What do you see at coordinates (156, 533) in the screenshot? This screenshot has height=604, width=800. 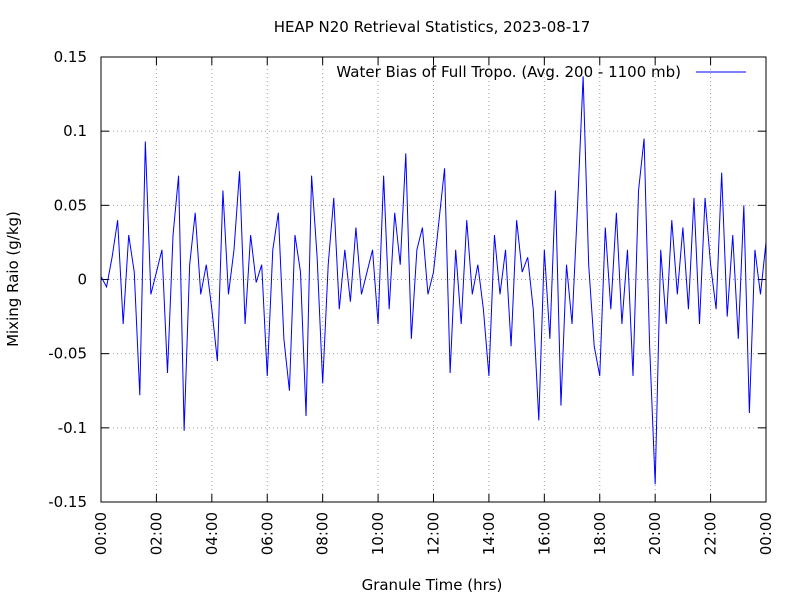 I see `x-tick-label: 02:00` at bounding box center [156, 533].